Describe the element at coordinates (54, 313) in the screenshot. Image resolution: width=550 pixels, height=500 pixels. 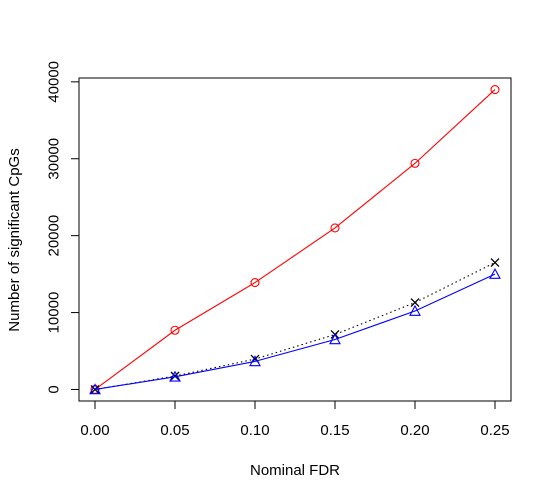
I see `y-tick-label: 10000` at that location.